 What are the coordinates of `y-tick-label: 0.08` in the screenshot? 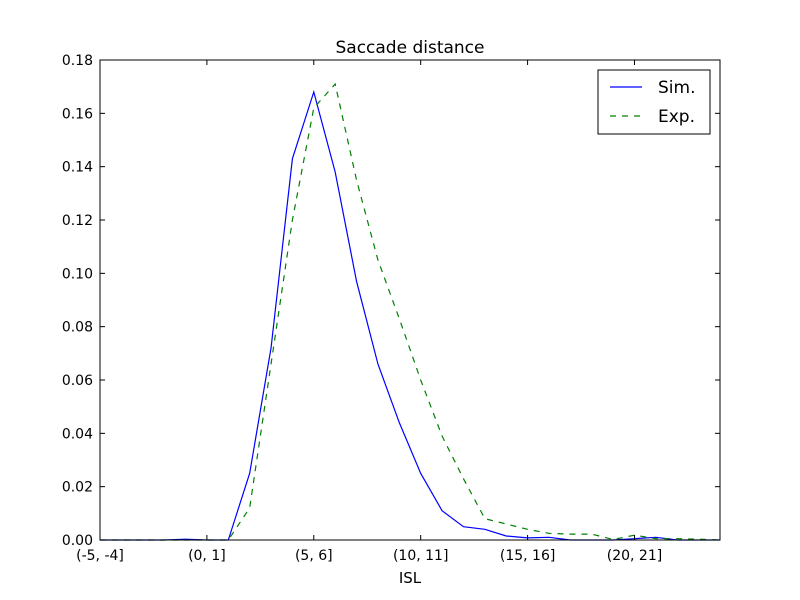 It's located at (77, 328).